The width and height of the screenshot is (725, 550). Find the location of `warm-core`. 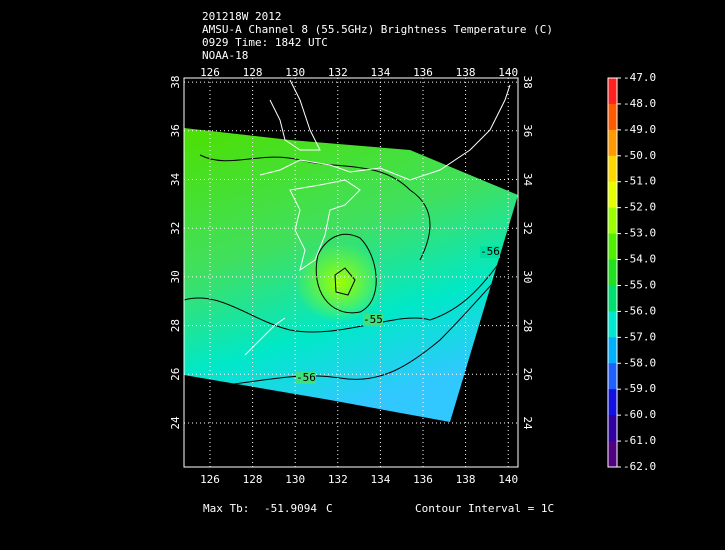

warm-core is located at coordinates (340, 283).